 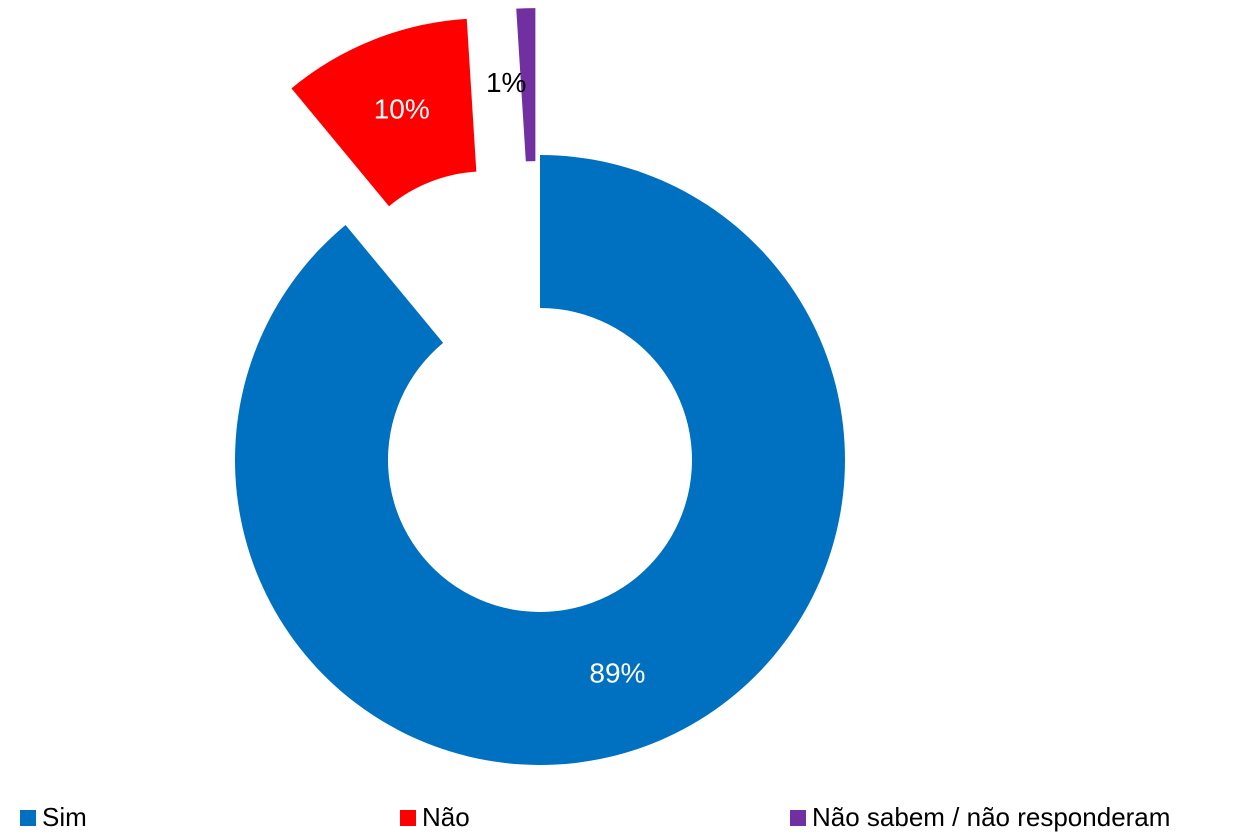 I want to click on legend-label: Não, so click(x=446, y=817).